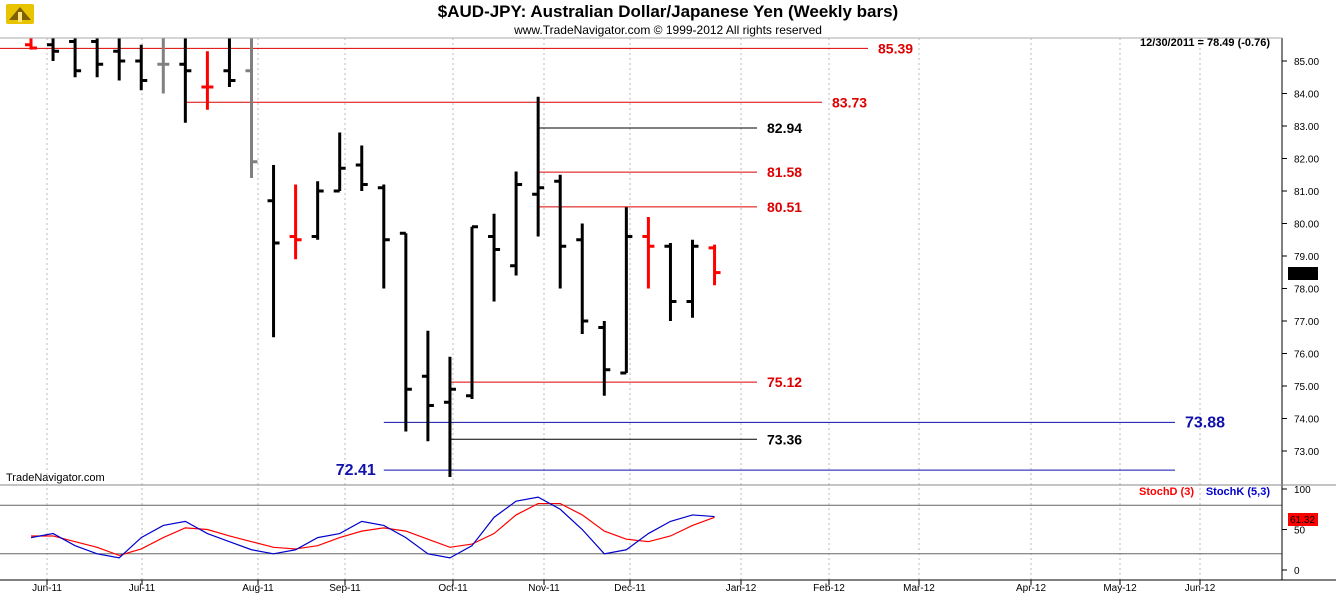  I want to click on y-tick-label: 74.00, so click(1306, 420).